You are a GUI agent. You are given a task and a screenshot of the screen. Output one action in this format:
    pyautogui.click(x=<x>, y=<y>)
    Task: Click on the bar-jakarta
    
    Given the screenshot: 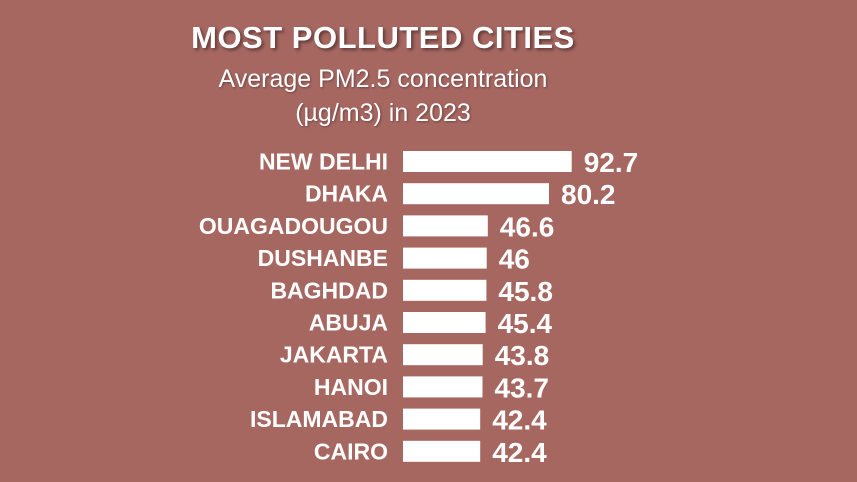 What is the action you would take?
    pyautogui.click(x=443, y=355)
    